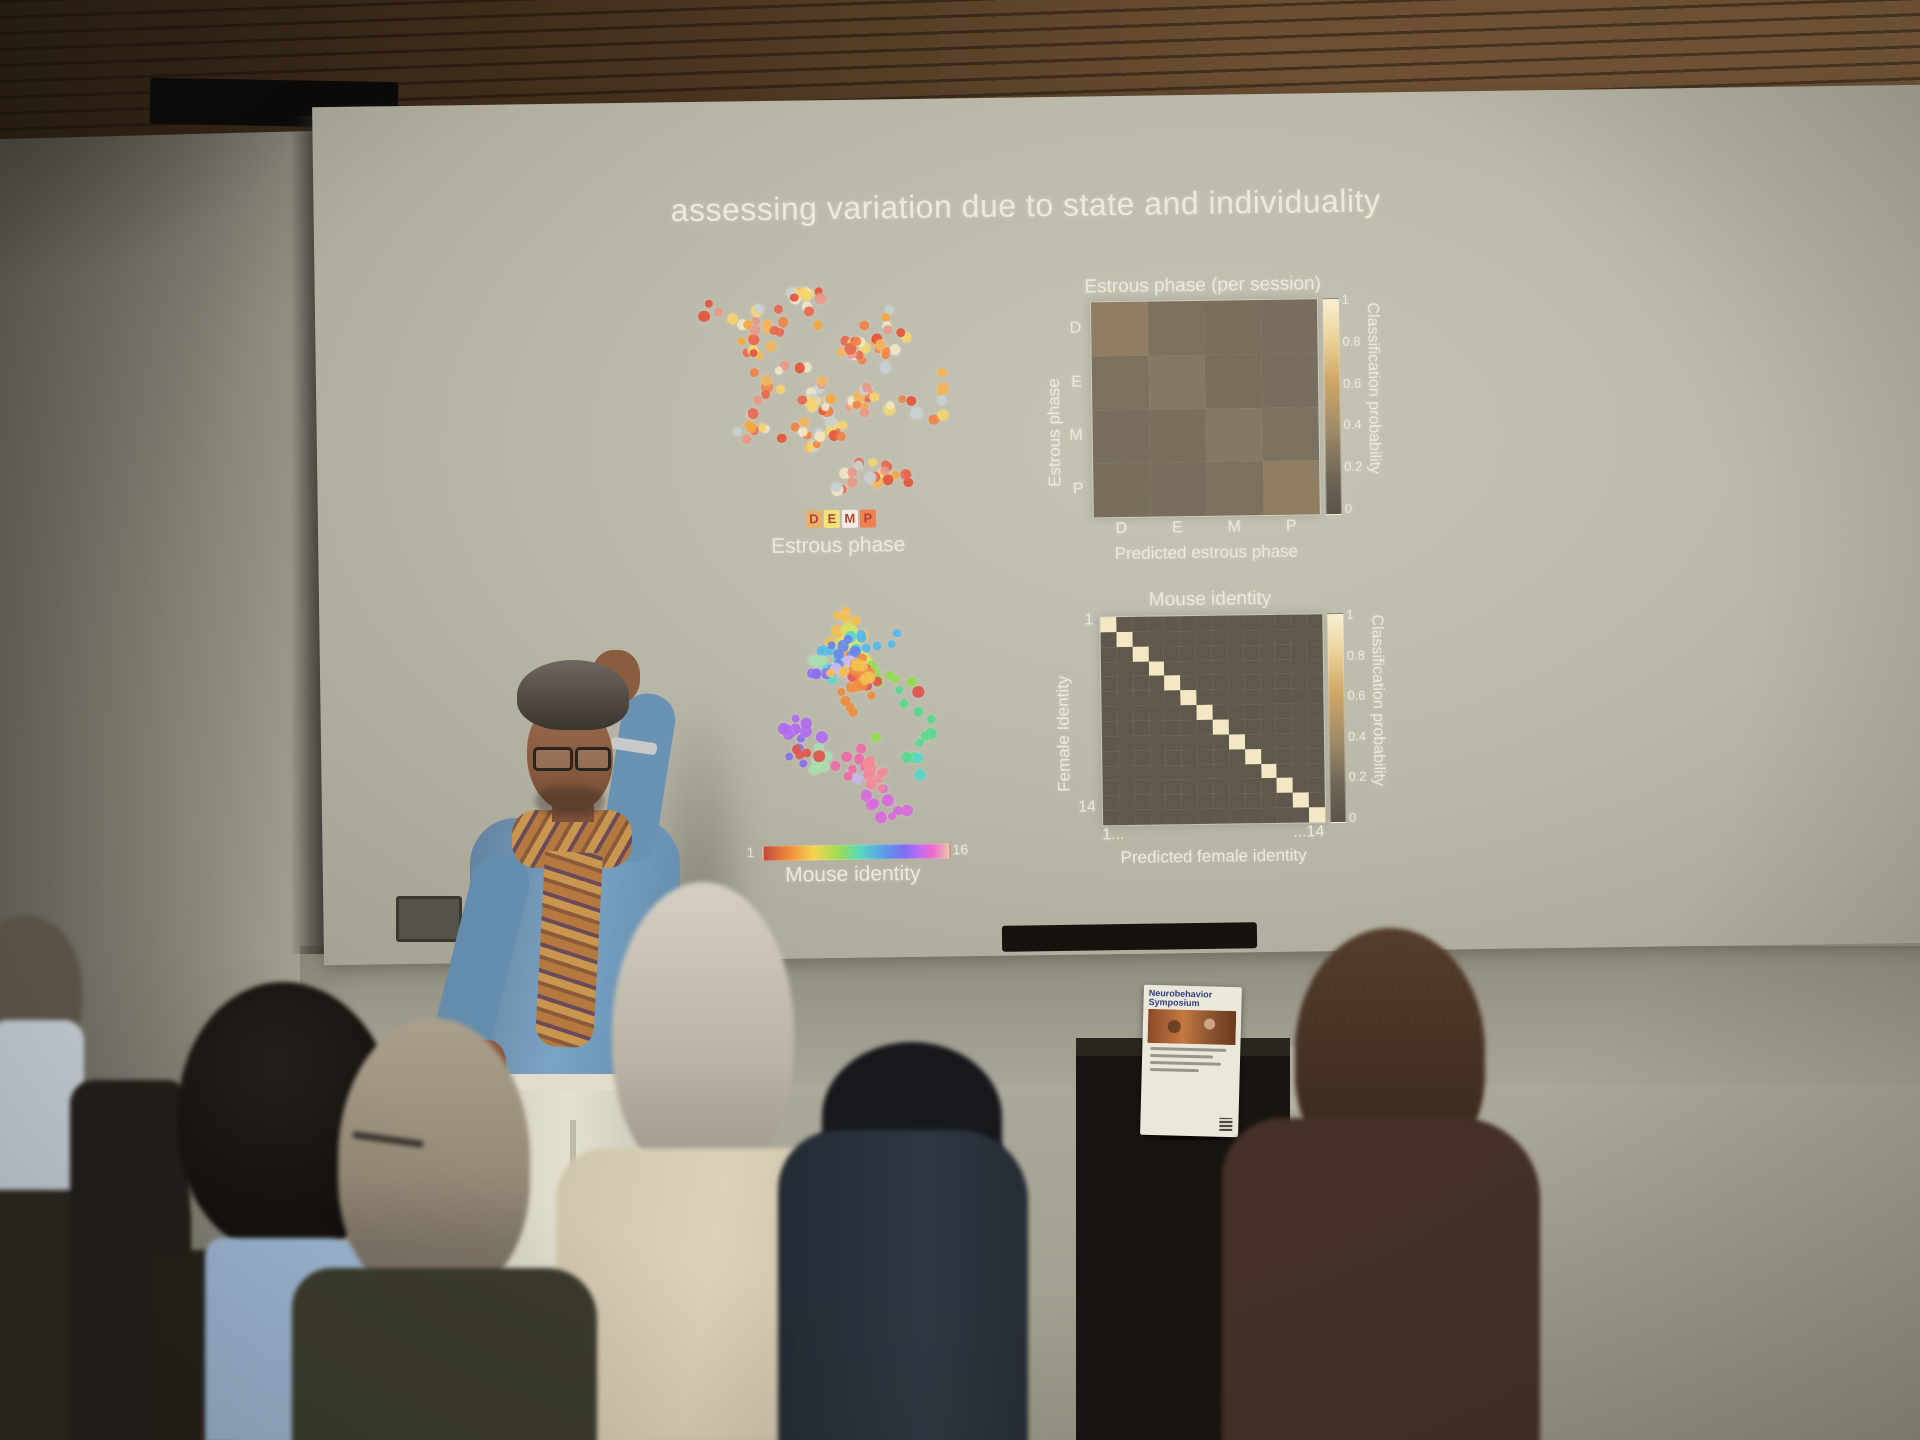  What do you see at coordinates (1352, 425) in the screenshot?
I see `tick-label: 0.4` at bounding box center [1352, 425].